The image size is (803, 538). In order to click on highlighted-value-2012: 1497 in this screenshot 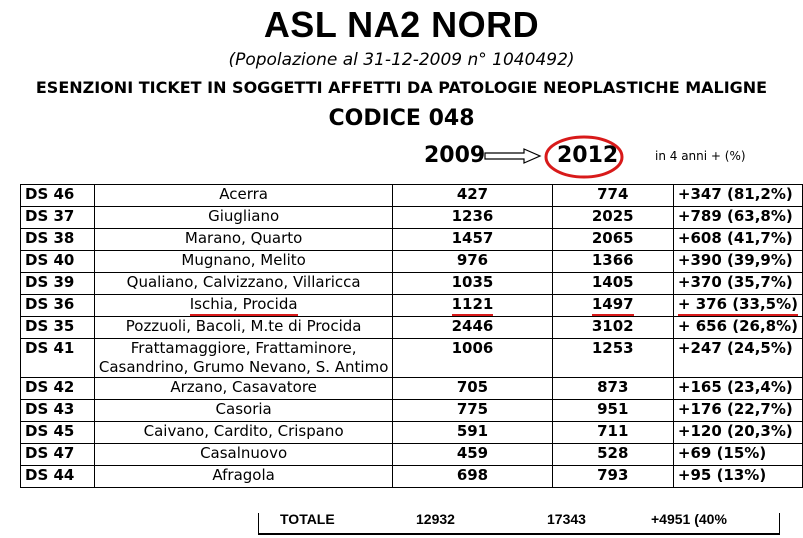, I will do `click(612, 305)`.